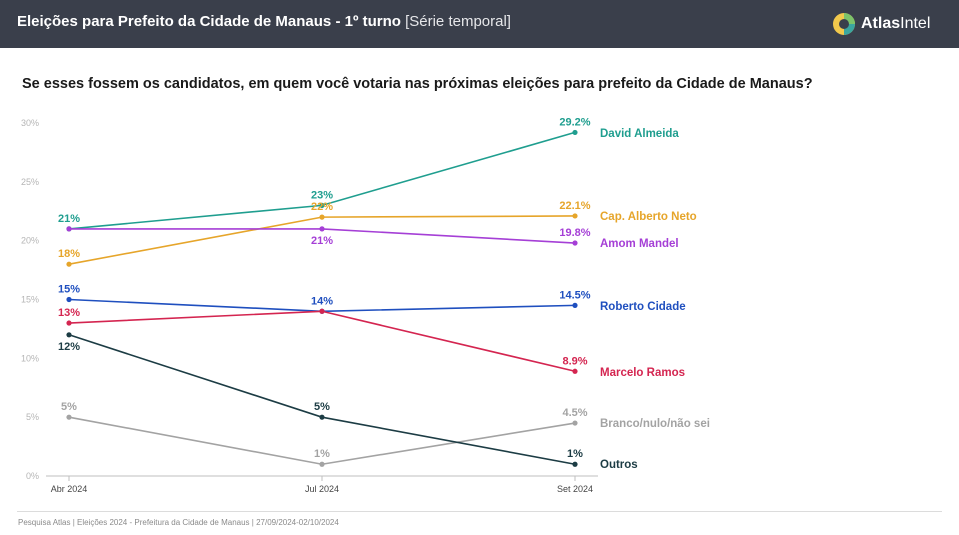  Describe the element at coordinates (575, 454) in the screenshot. I see `data-label-outros: 1%` at that location.